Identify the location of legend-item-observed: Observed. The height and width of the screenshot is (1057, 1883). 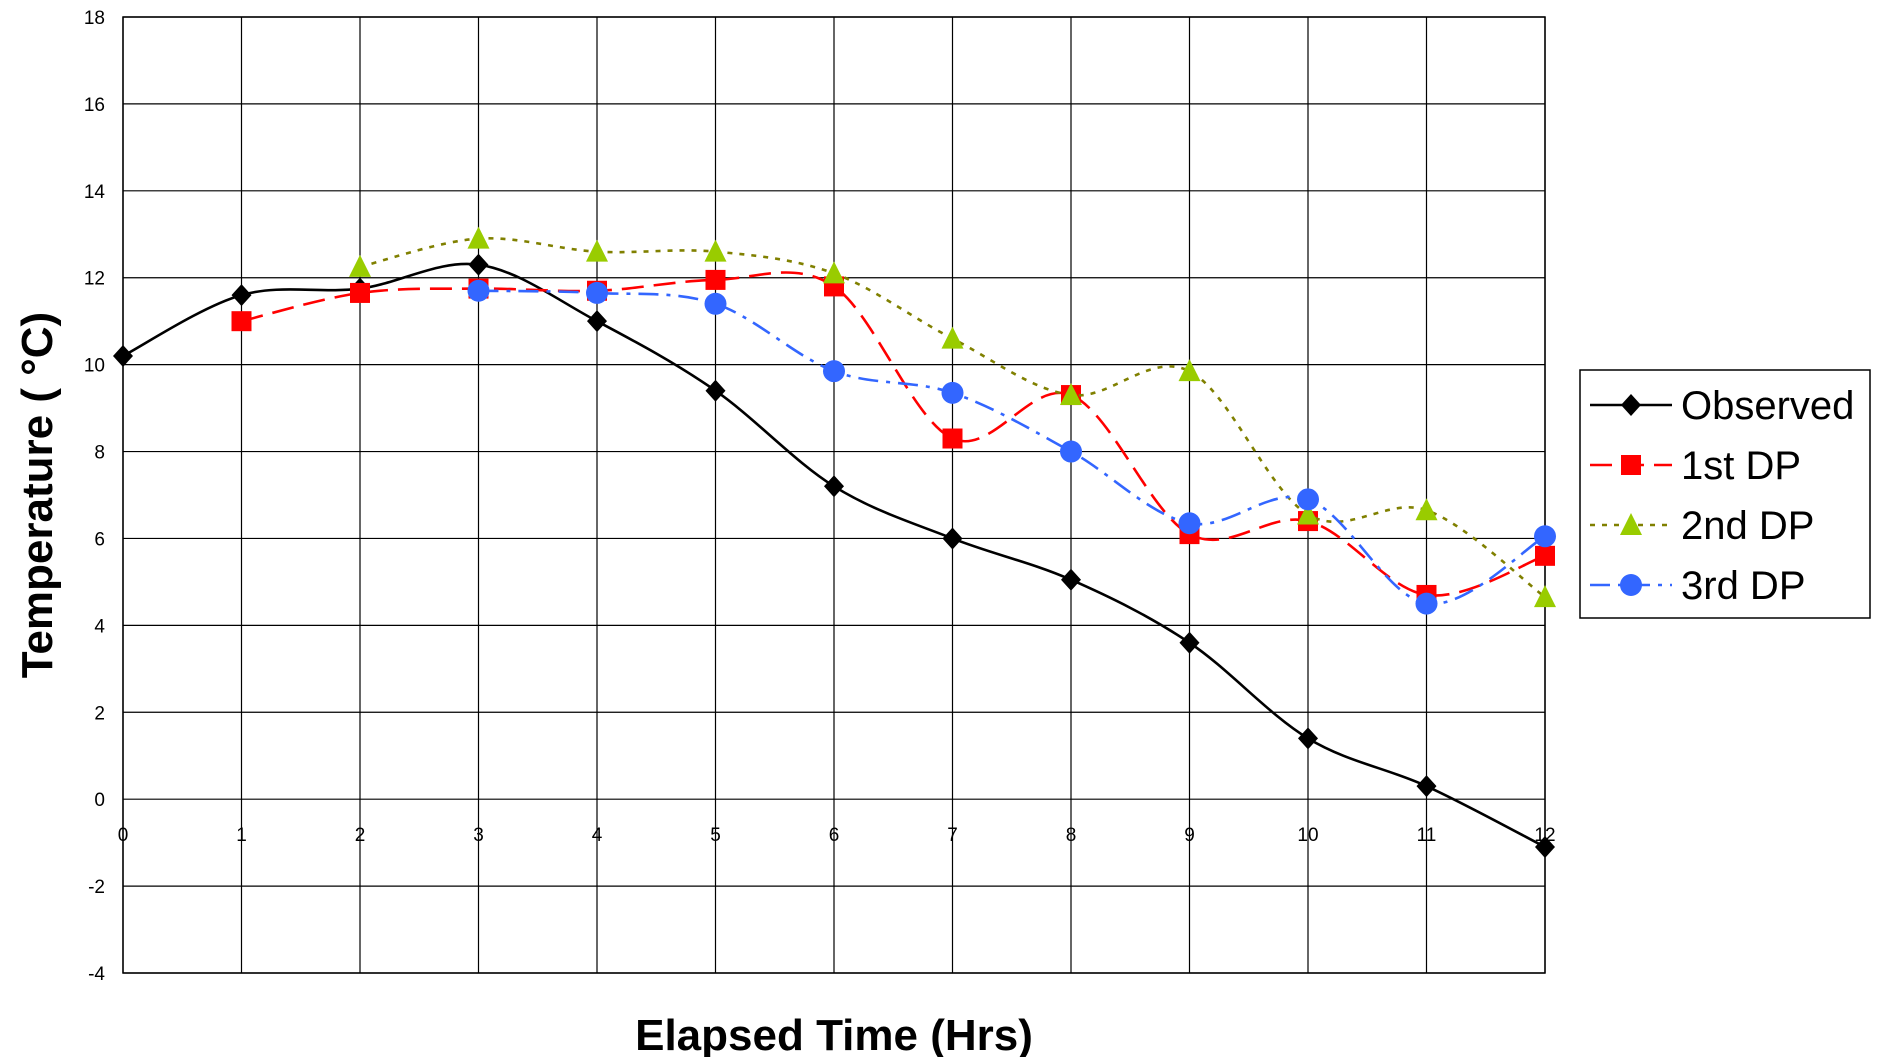
(1722, 406).